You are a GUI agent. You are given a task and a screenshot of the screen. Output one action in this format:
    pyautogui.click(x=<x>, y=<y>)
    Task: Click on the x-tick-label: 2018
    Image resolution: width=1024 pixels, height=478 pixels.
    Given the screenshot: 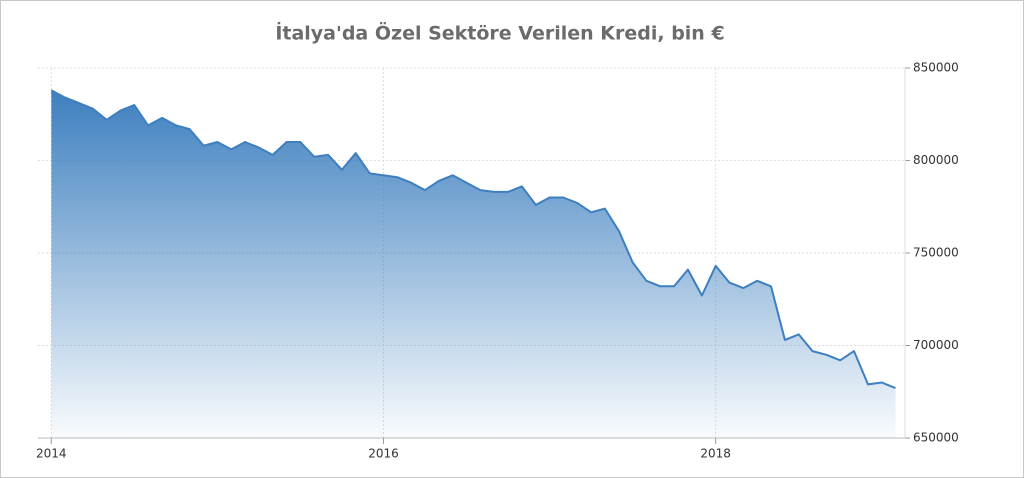 What is the action you would take?
    pyautogui.click(x=715, y=454)
    